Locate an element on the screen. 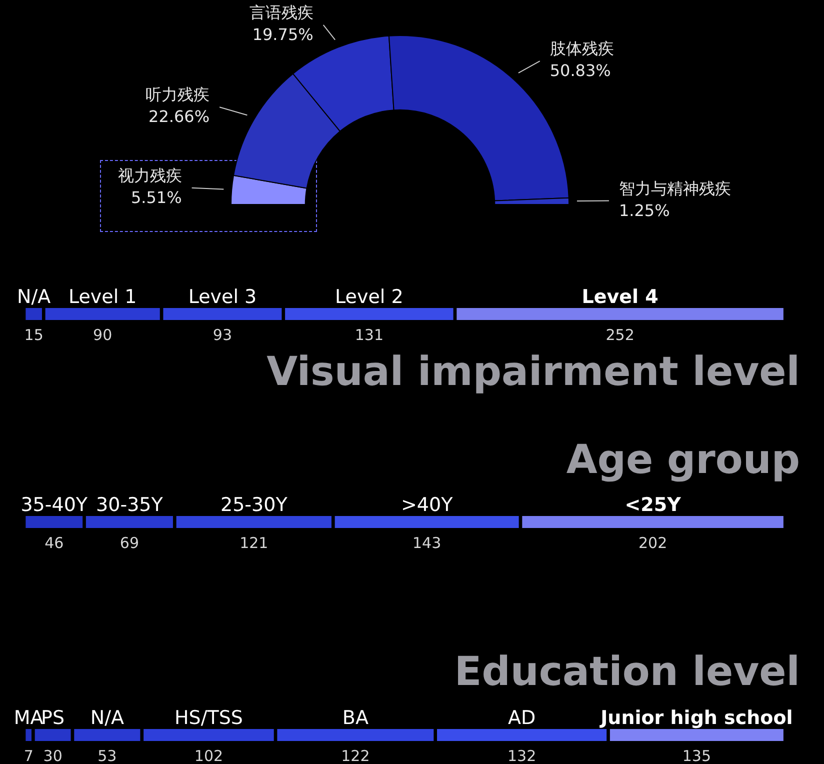 This screenshot has height=764, width=824. data-label: 46 is located at coordinates (54, 543).